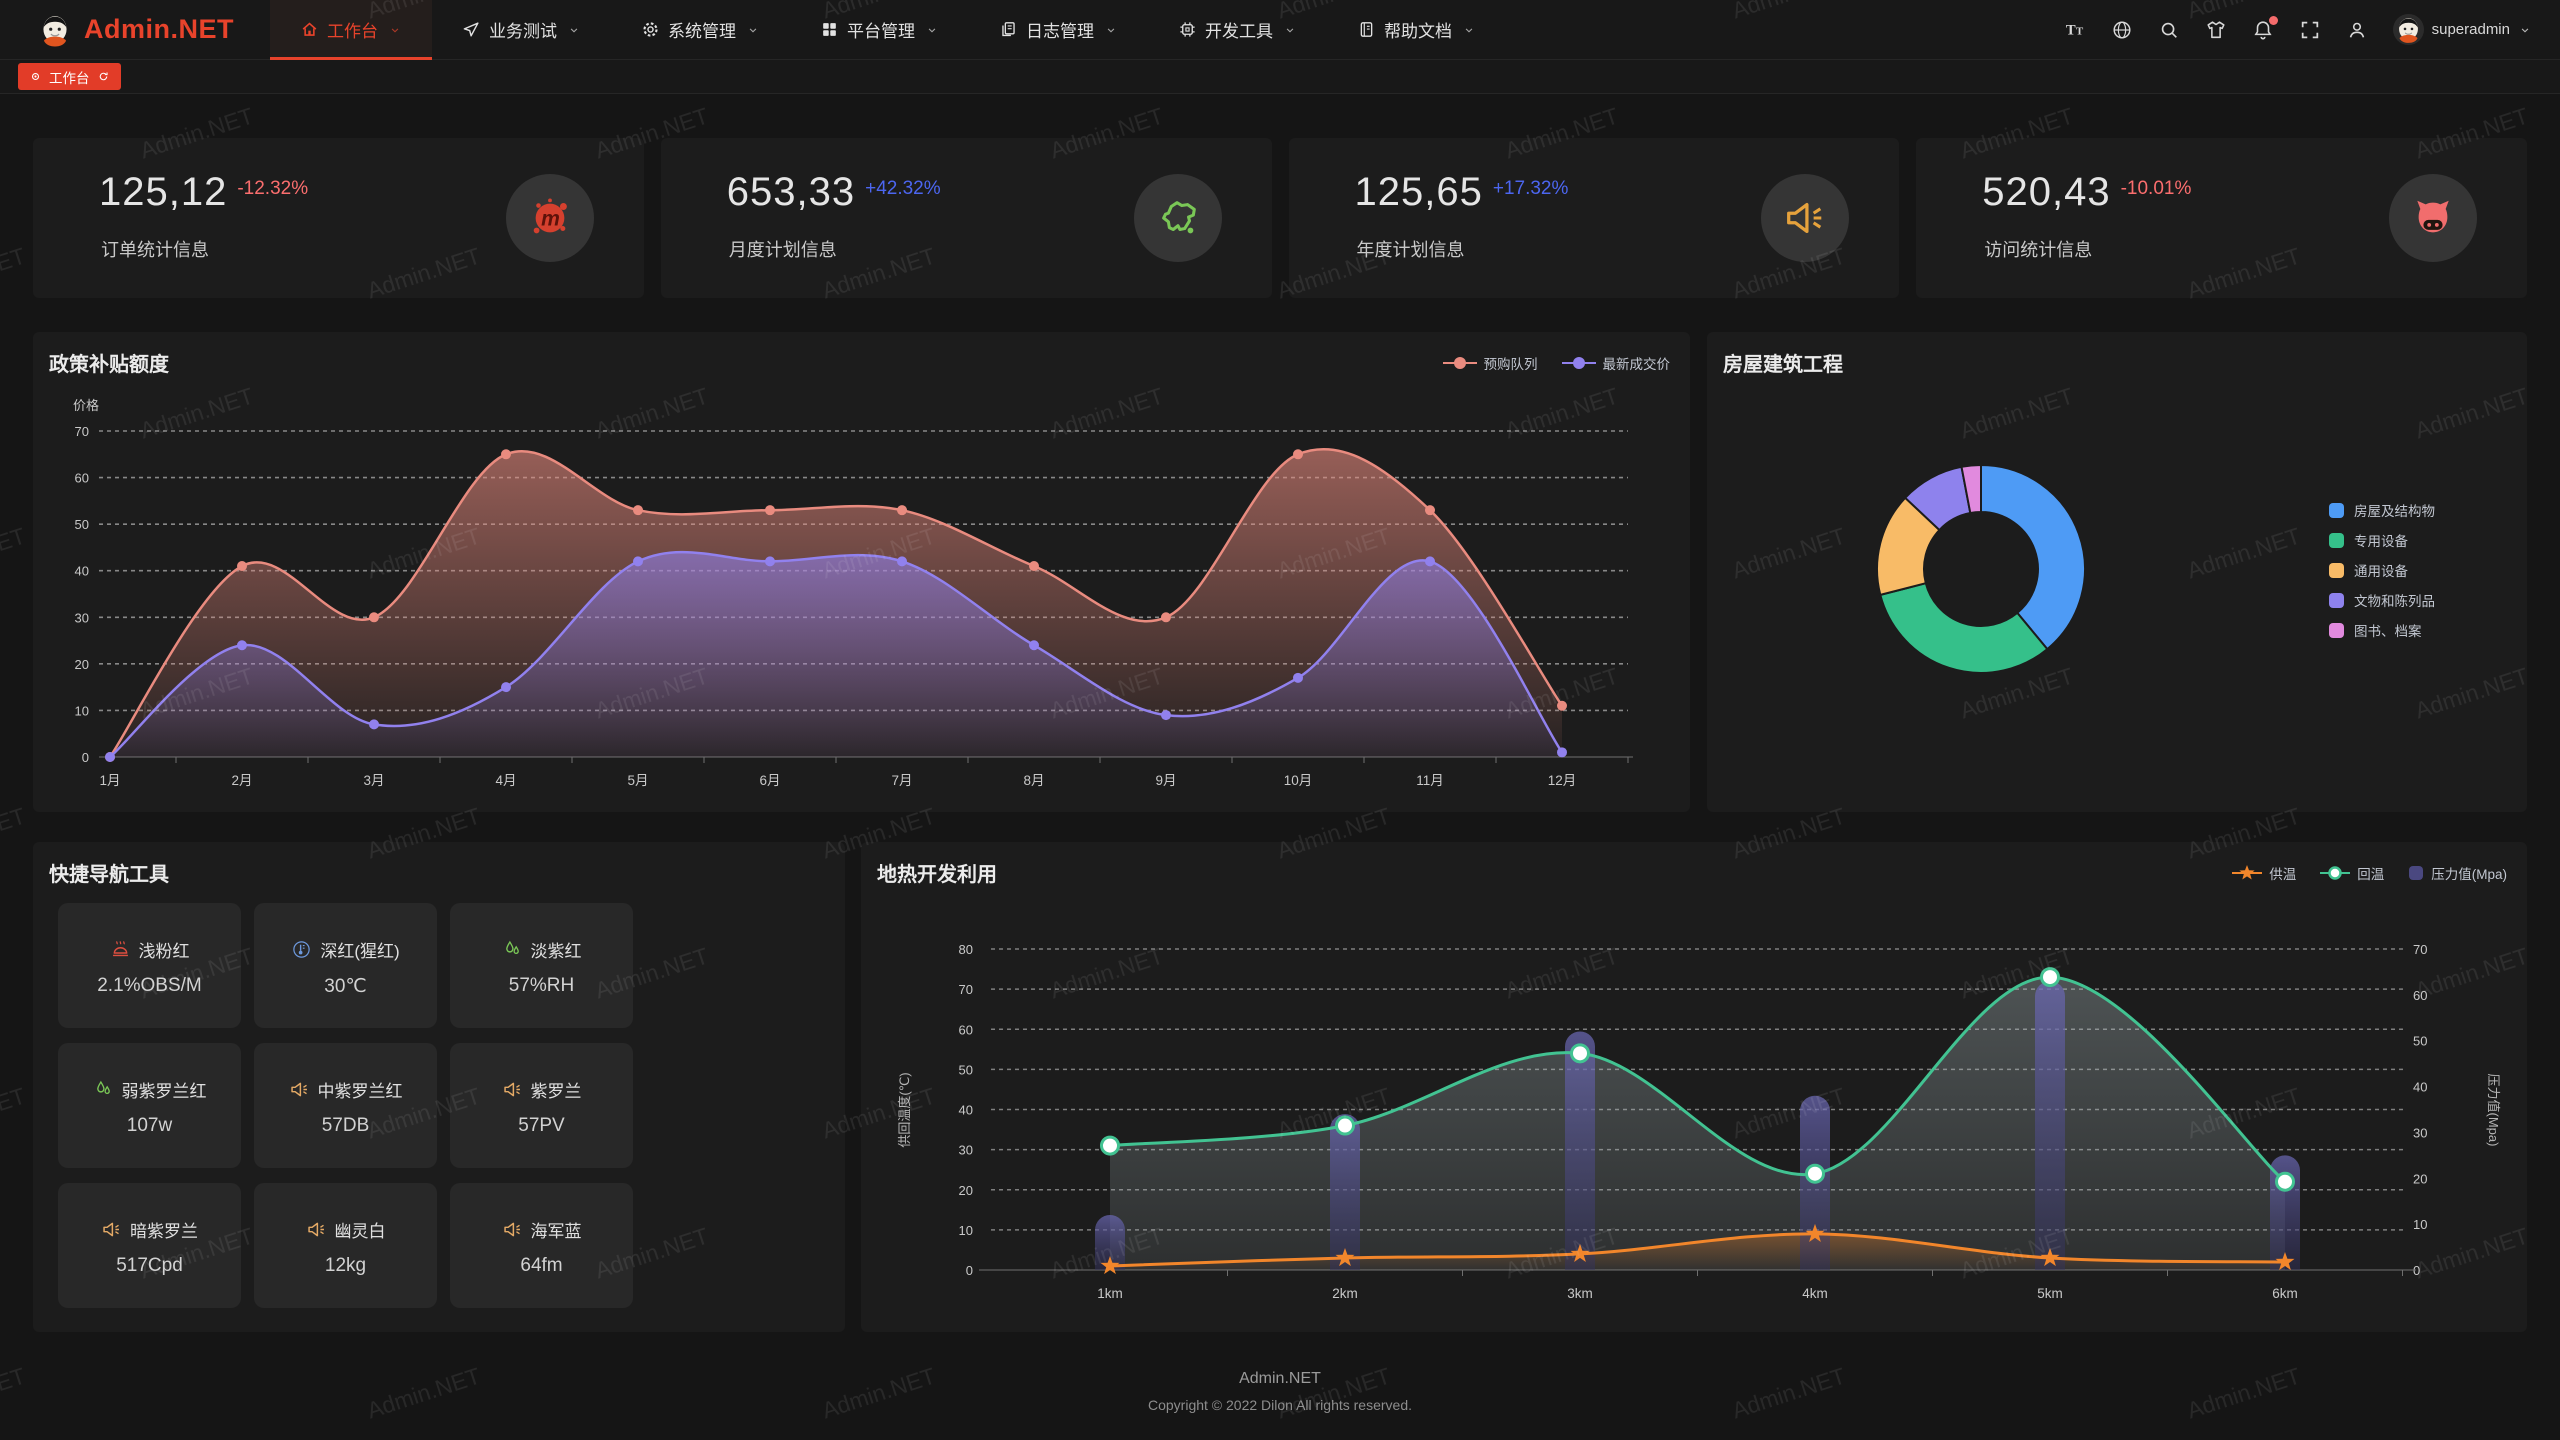  I want to click on svg-text: 70, so click(966, 989).